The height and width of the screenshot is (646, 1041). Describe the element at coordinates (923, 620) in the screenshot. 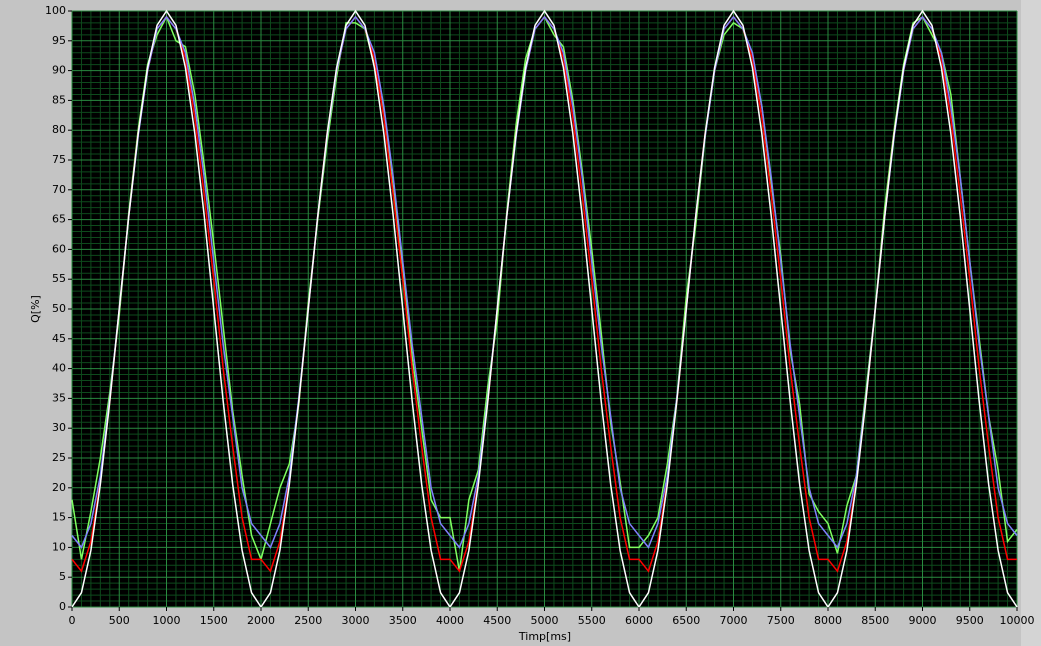

I see `x-tick-label: 9000` at that location.